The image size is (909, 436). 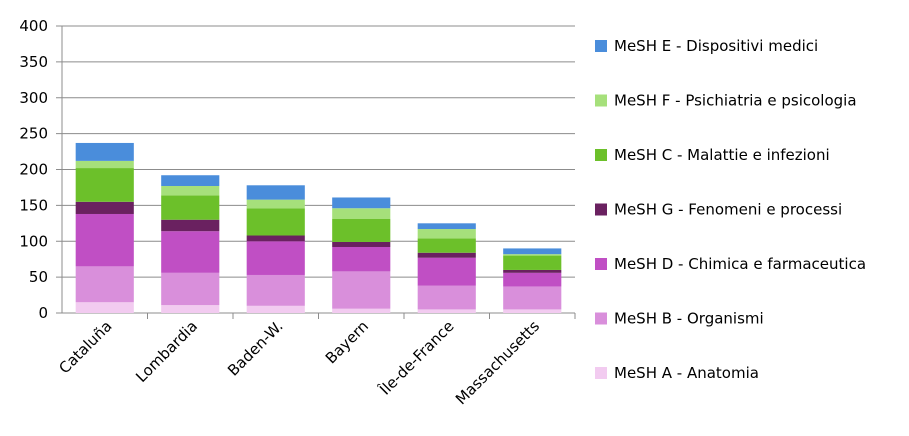 I want to click on x-tick-label: Baden-W., so click(x=255, y=348).